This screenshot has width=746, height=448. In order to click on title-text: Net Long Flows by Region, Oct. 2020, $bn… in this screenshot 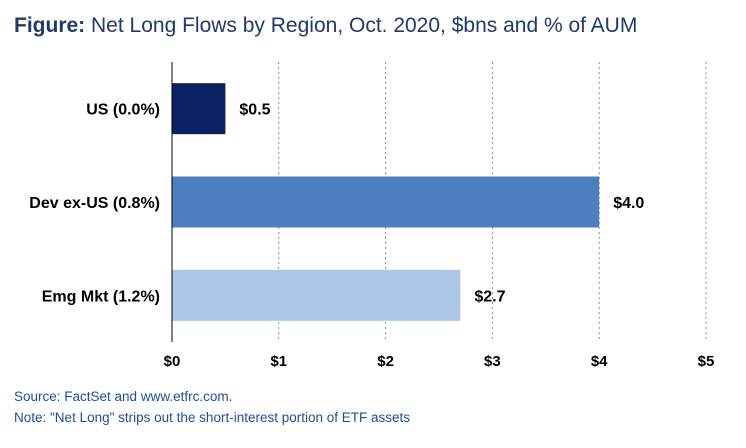, I will do `click(364, 25)`.